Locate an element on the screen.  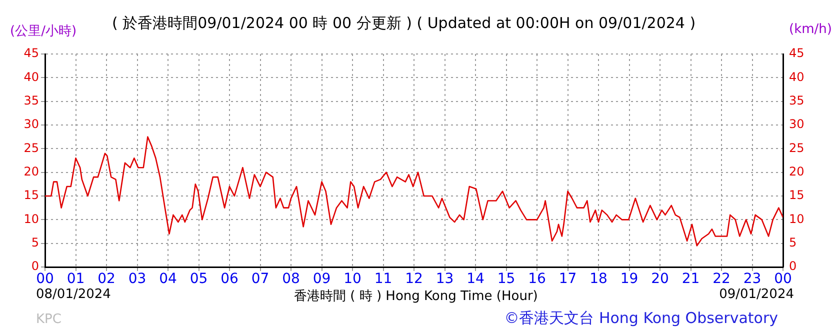
y-tick-label: 20 is located at coordinates (31, 171).